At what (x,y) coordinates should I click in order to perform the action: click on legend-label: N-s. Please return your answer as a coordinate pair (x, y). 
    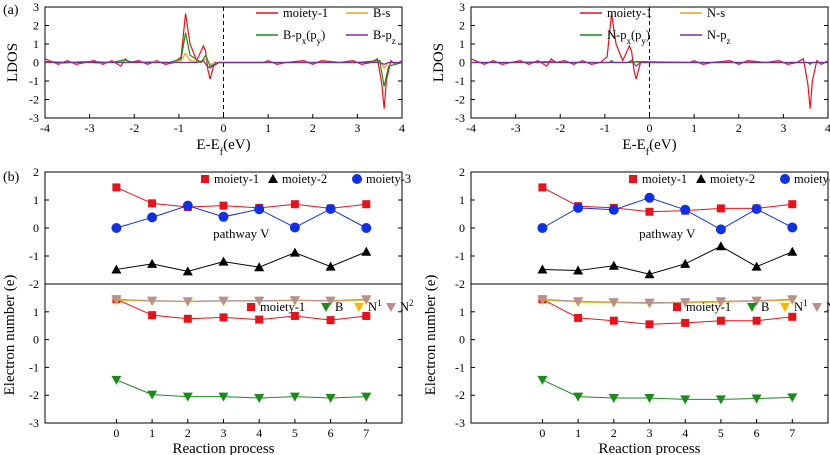
    Looking at the image, I should click on (716, 13).